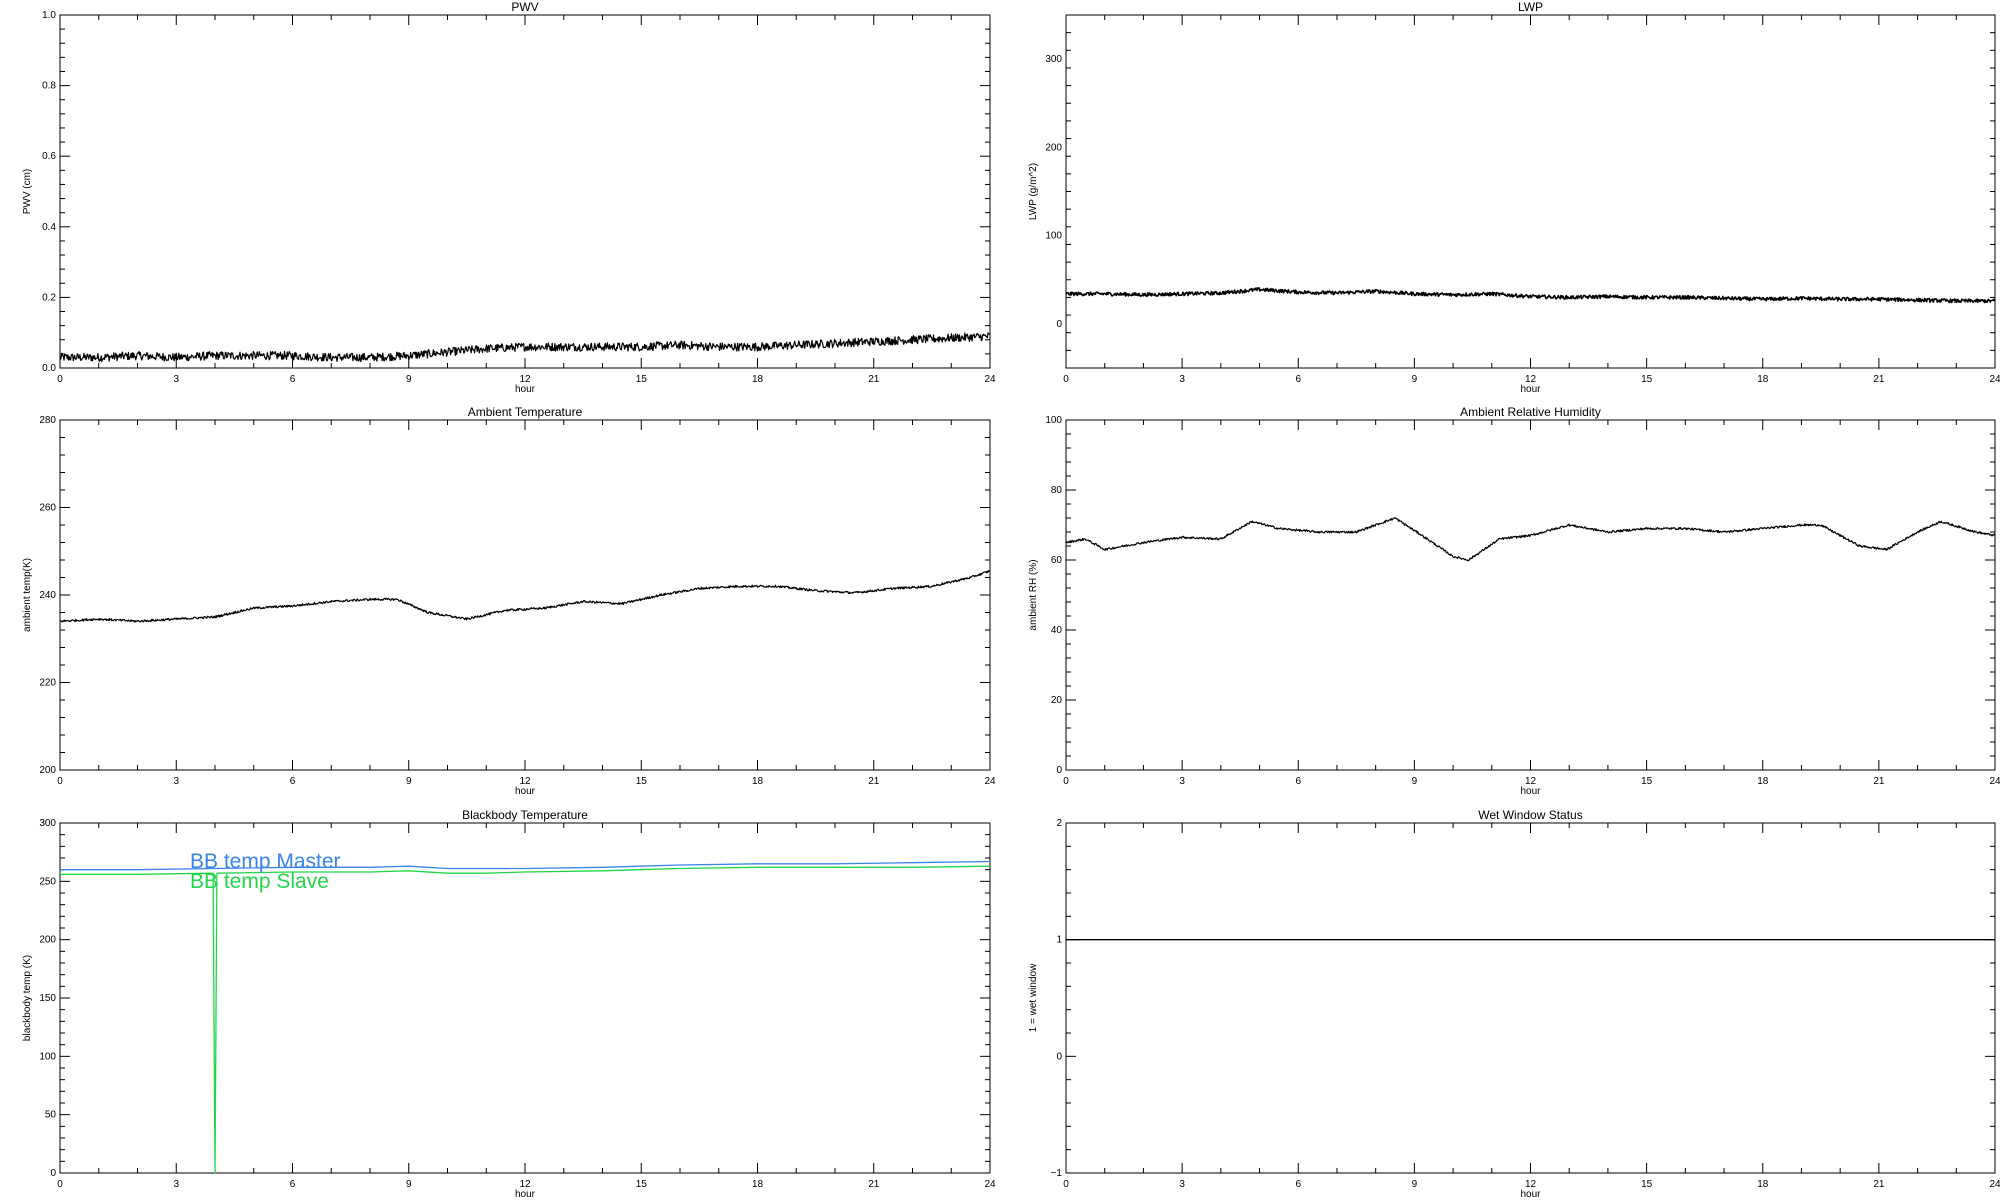 Image resolution: width=2000 pixels, height=1200 pixels. What do you see at coordinates (1057, 560) in the screenshot?
I see `y-tick-label: 60` at bounding box center [1057, 560].